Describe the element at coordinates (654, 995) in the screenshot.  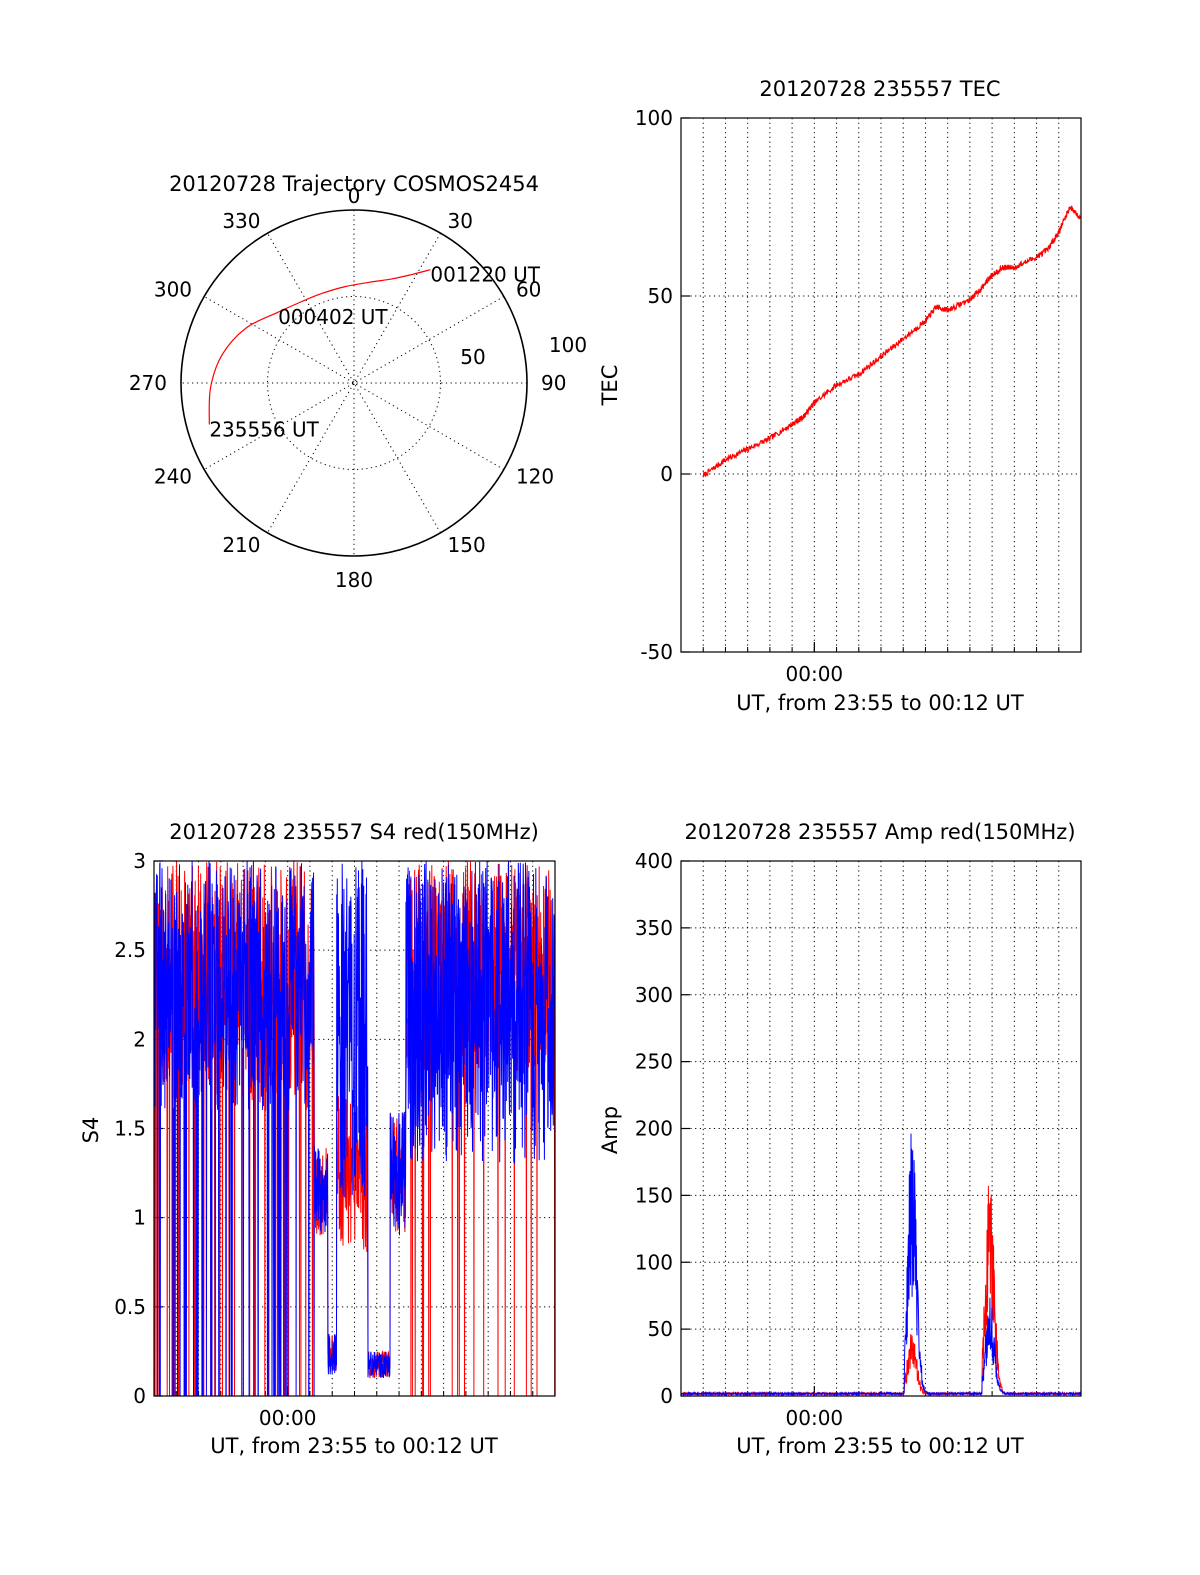
I see `amp-y-tick-label: 300` at that location.